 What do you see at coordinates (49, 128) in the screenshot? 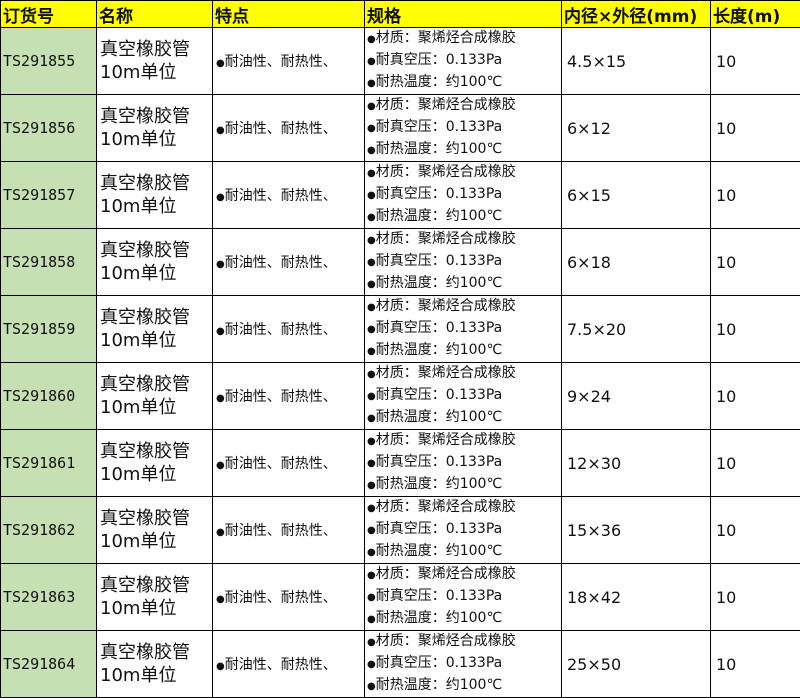
I see `order-code-cell: TS291856` at bounding box center [49, 128].